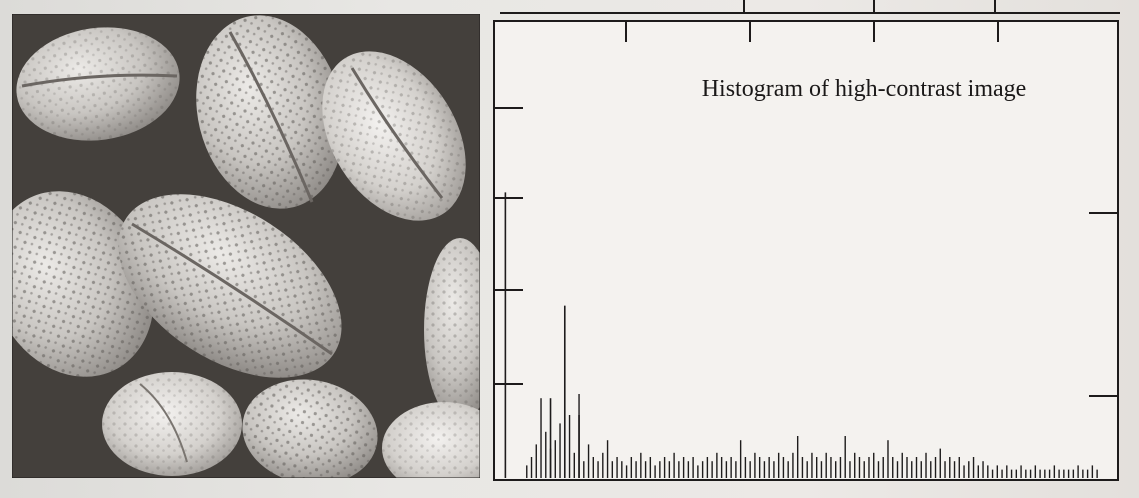  What do you see at coordinates (230, 286) in the screenshot?
I see `grain-center` at bounding box center [230, 286].